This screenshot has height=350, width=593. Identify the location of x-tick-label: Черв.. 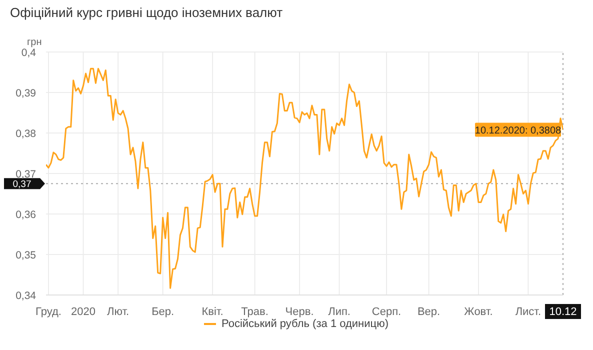
(299, 312).